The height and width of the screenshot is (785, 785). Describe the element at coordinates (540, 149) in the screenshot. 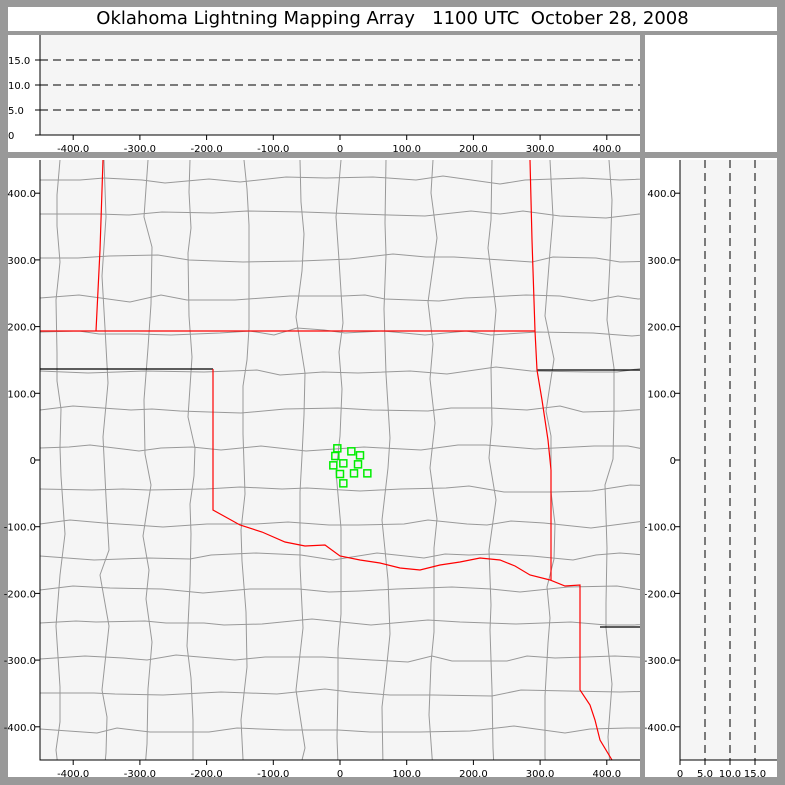

I see `top-x-tick-label: 300.0` at that location.